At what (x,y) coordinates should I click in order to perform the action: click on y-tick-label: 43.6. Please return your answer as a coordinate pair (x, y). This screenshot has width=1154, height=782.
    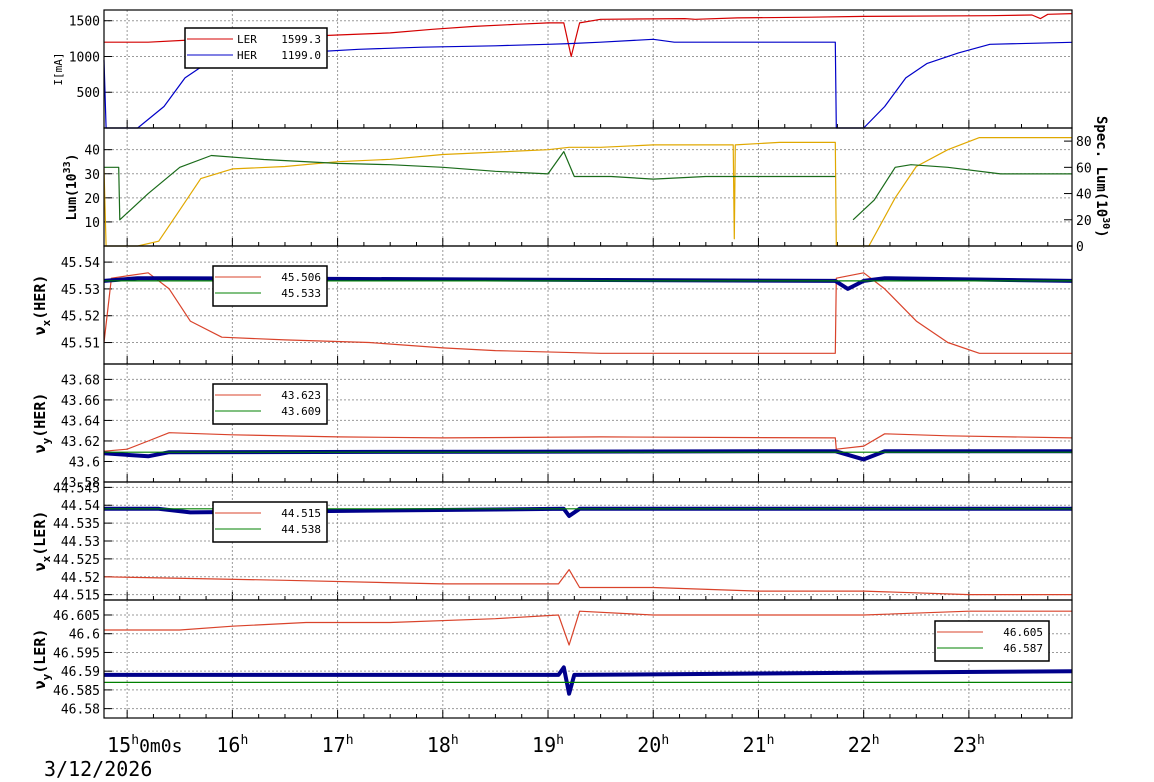
    Looking at the image, I should click on (84, 462).